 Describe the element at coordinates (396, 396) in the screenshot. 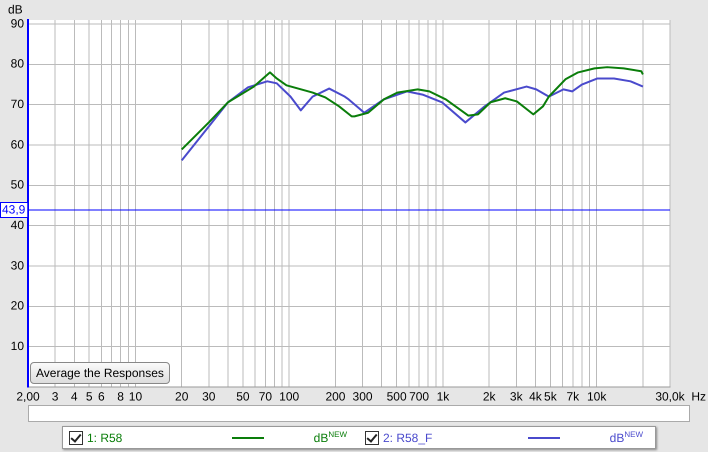

I see `x-tick-label: 500` at that location.